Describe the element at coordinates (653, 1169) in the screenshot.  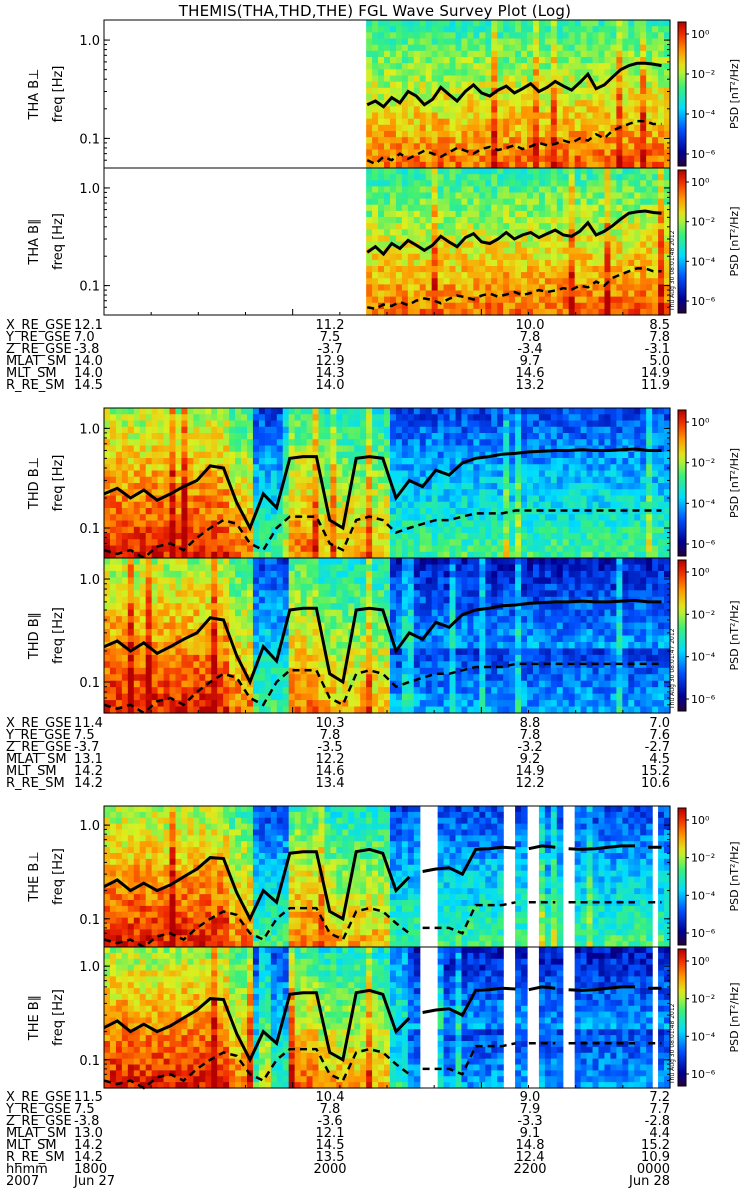
I see `ephemeris-value: 0000` at that location.